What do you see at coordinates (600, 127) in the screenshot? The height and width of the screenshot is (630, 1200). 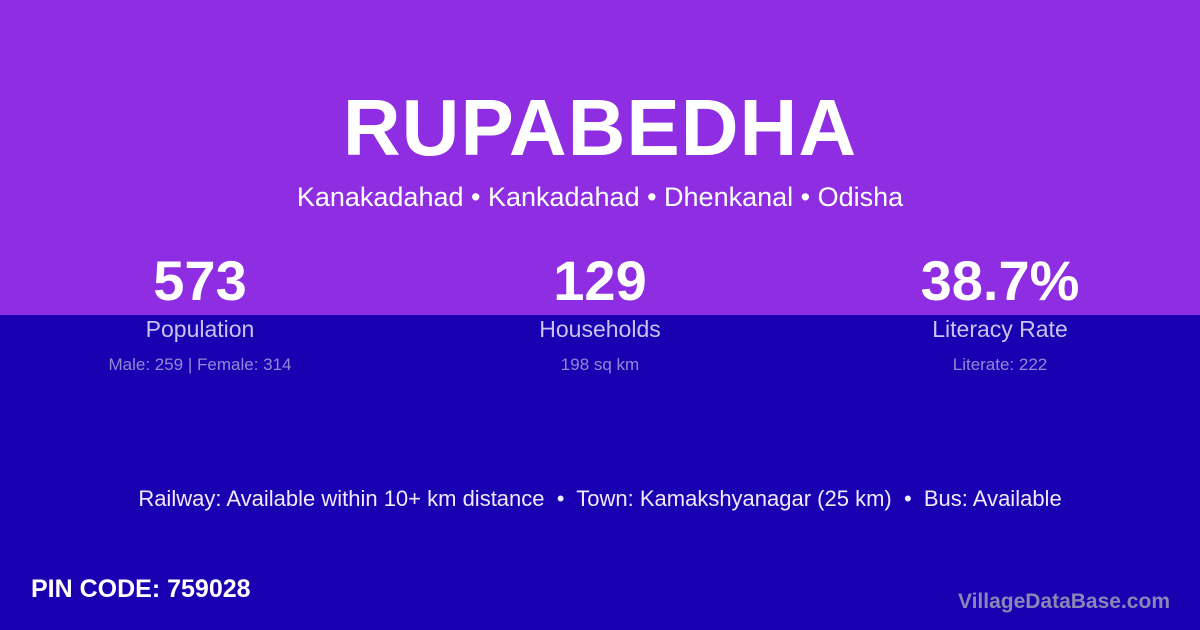 I see `village-title: RUPABEDHA` at bounding box center [600, 127].